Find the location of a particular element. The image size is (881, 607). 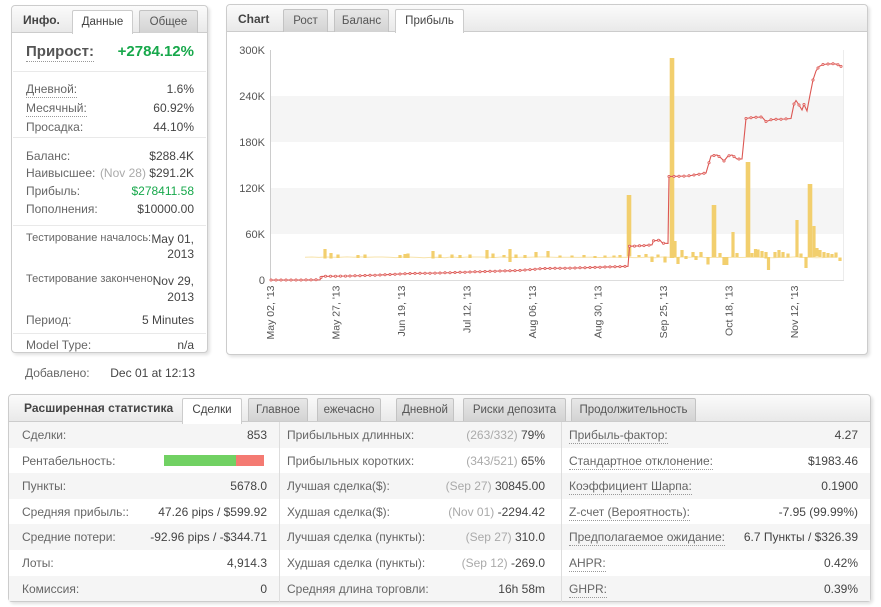

svg-text: Oct 18, '13 is located at coordinates (730, 310).